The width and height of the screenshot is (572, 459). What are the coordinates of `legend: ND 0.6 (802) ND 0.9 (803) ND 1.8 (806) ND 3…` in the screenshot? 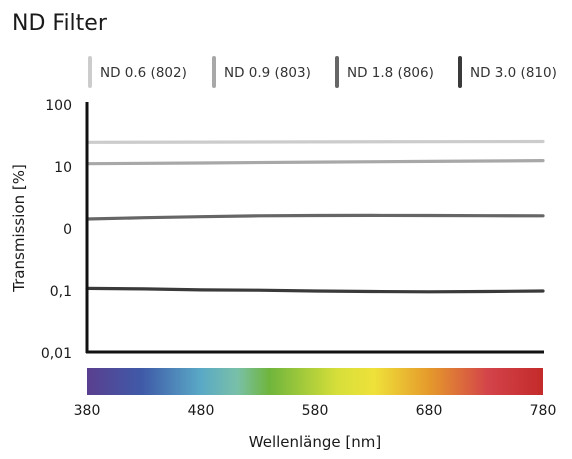 It's located at (322, 72).